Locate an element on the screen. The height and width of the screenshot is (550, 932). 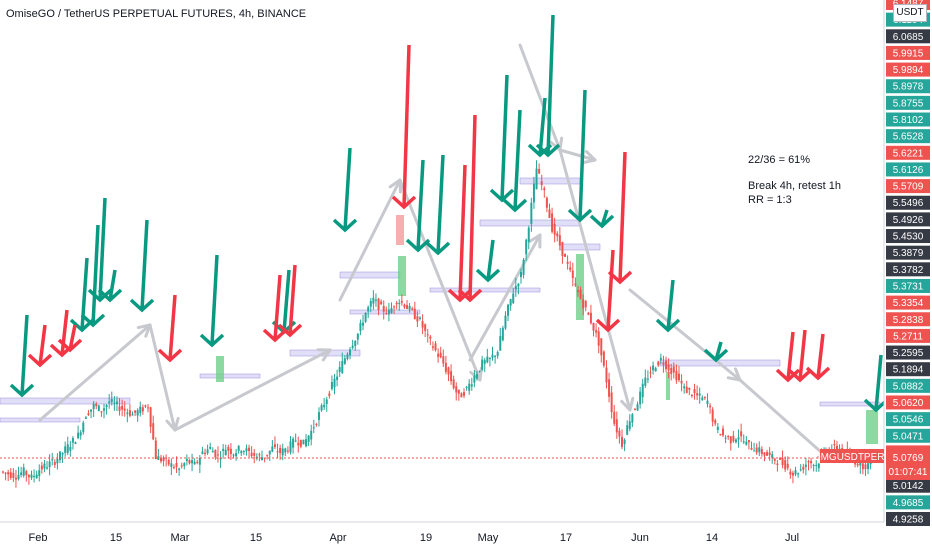
price-label: 5.8755 is located at coordinates (908, 103).